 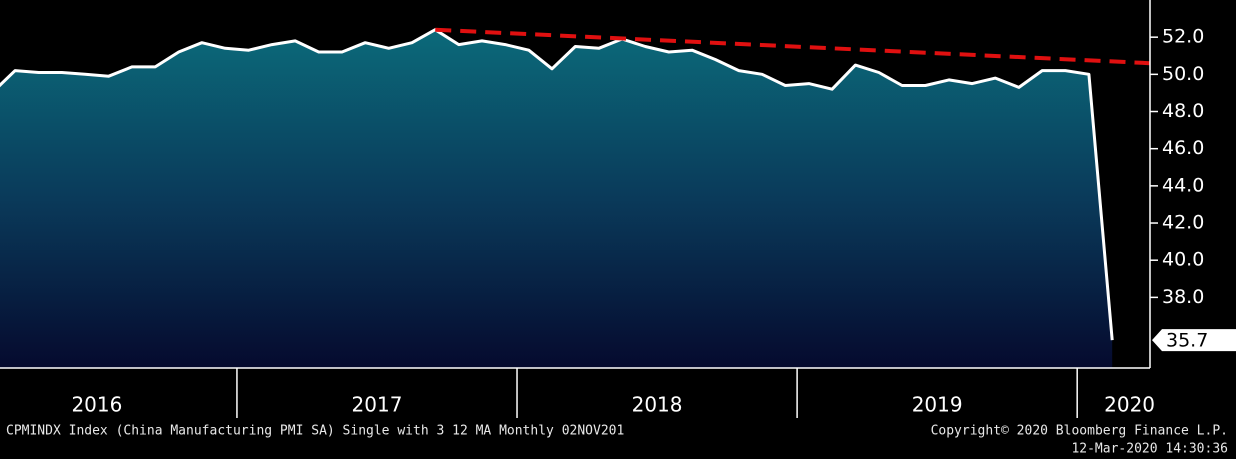 I want to click on y-tick-label: 42.0, so click(x=1183, y=223).